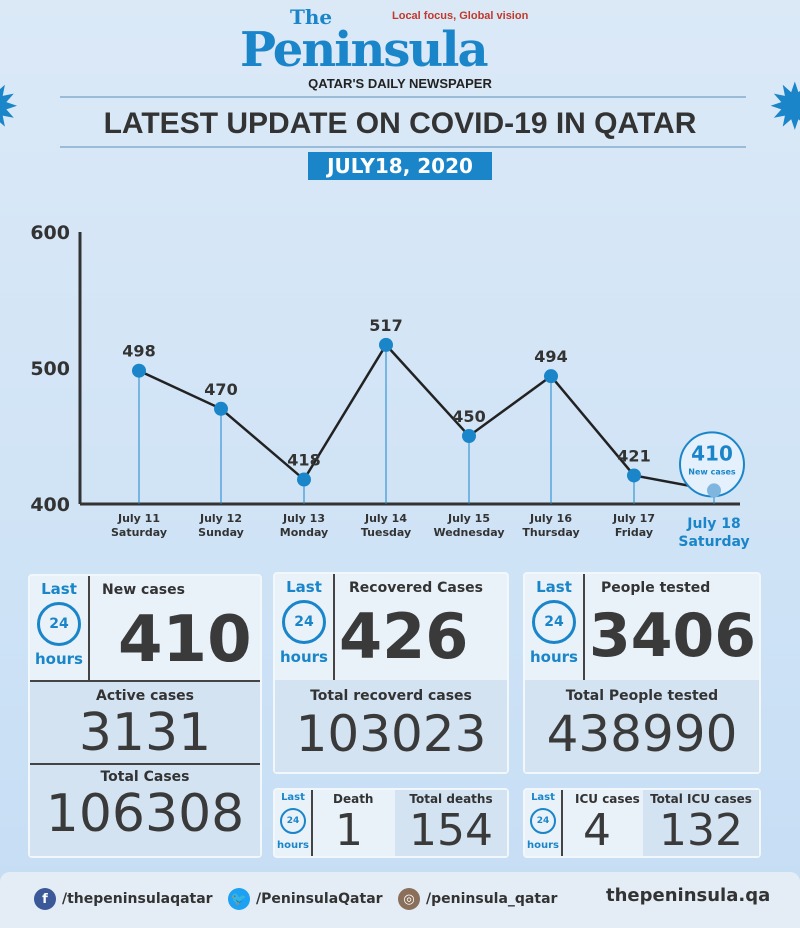 This screenshot has width=800, height=928. I want to click on x-tick-label: July 16, so click(550, 518).